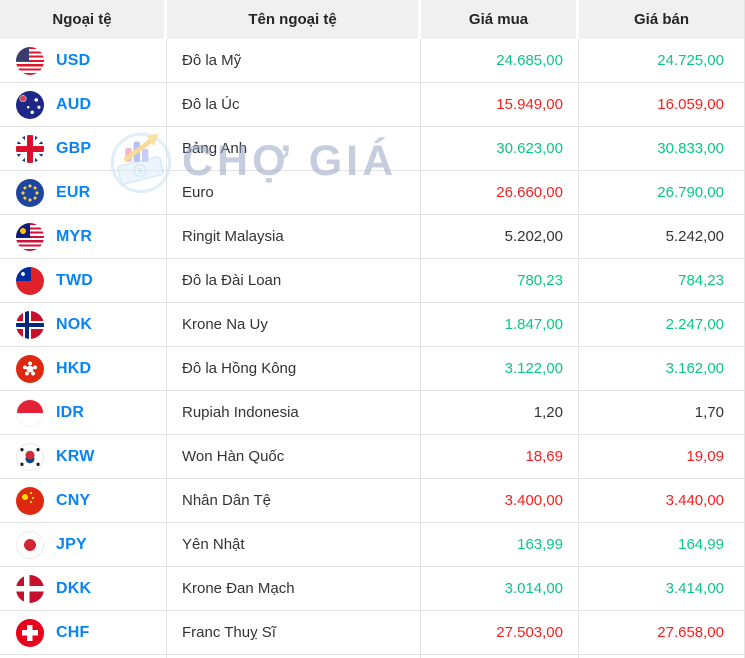 The image size is (745, 658). What do you see at coordinates (30, 456) in the screenshot?
I see `krw-flag-icon` at bounding box center [30, 456].